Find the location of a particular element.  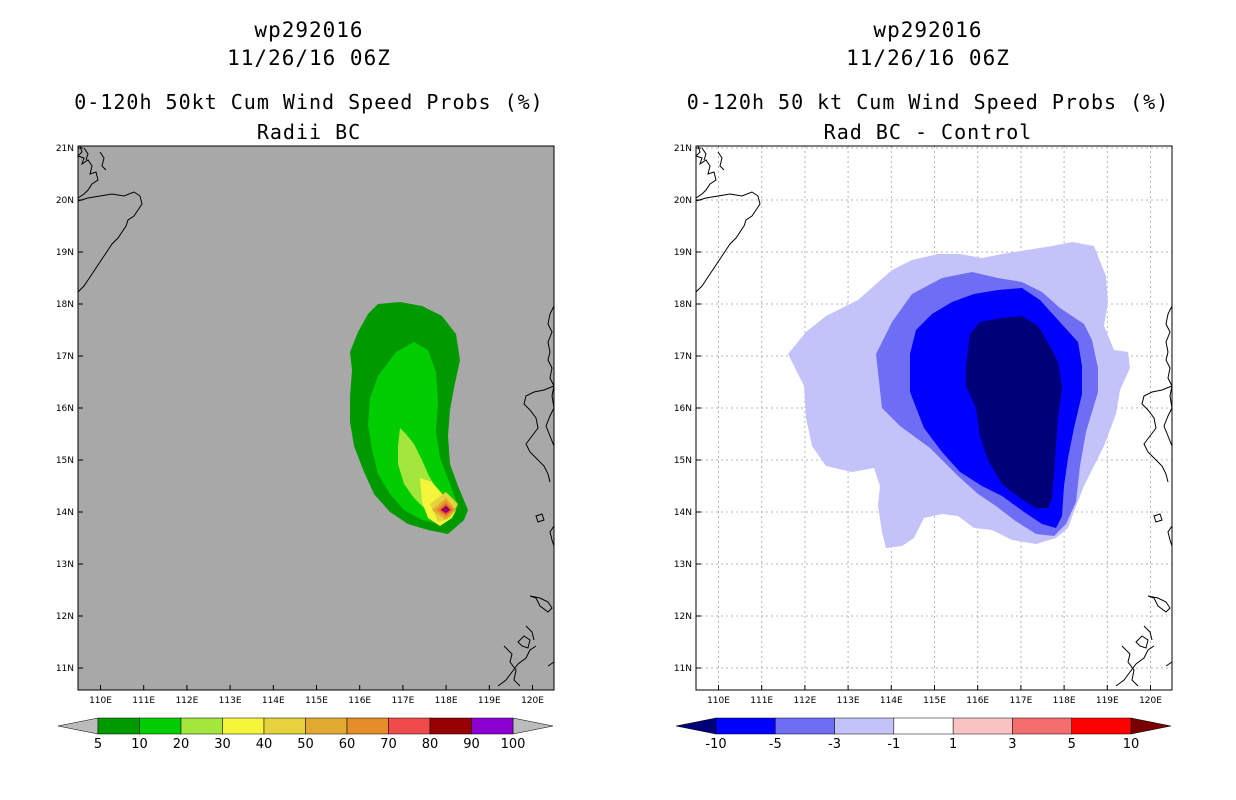

colorbar-label: 100 is located at coordinates (513, 744).